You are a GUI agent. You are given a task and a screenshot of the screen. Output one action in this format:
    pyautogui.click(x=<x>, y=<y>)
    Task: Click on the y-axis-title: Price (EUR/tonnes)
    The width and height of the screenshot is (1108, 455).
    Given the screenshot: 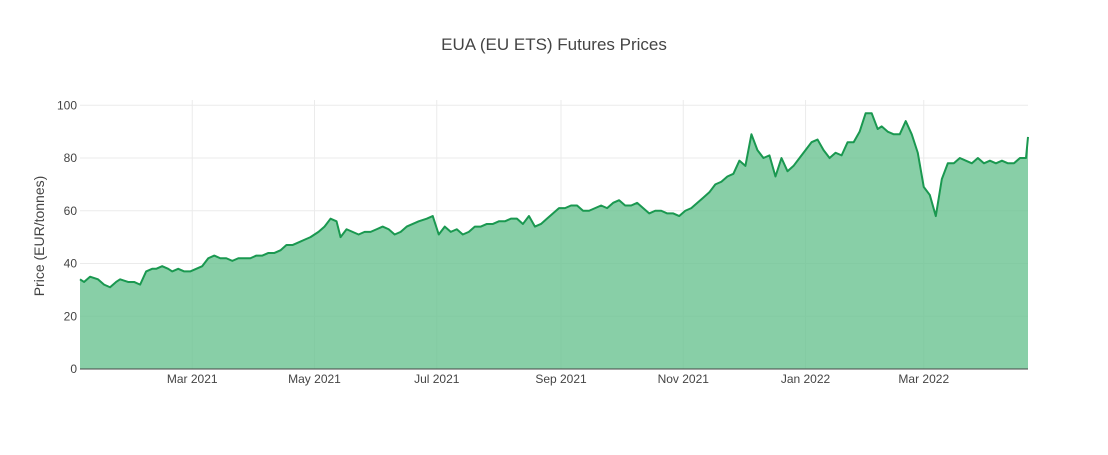 What is the action you would take?
    pyautogui.click(x=39, y=236)
    